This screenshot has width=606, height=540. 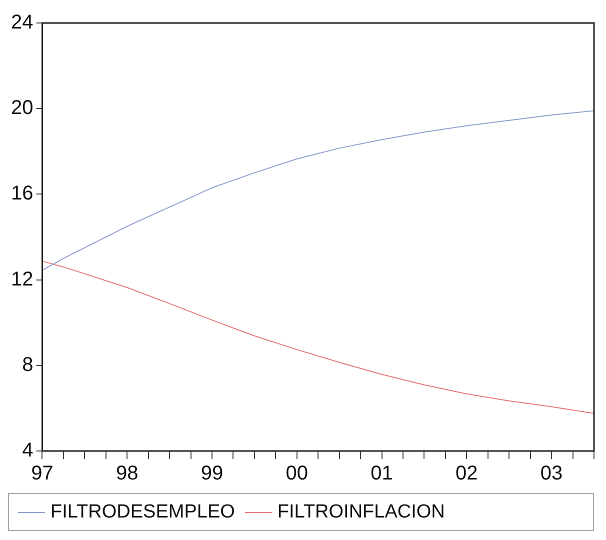 What do you see at coordinates (297, 473) in the screenshot?
I see `x-tick-label: 00` at bounding box center [297, 473].